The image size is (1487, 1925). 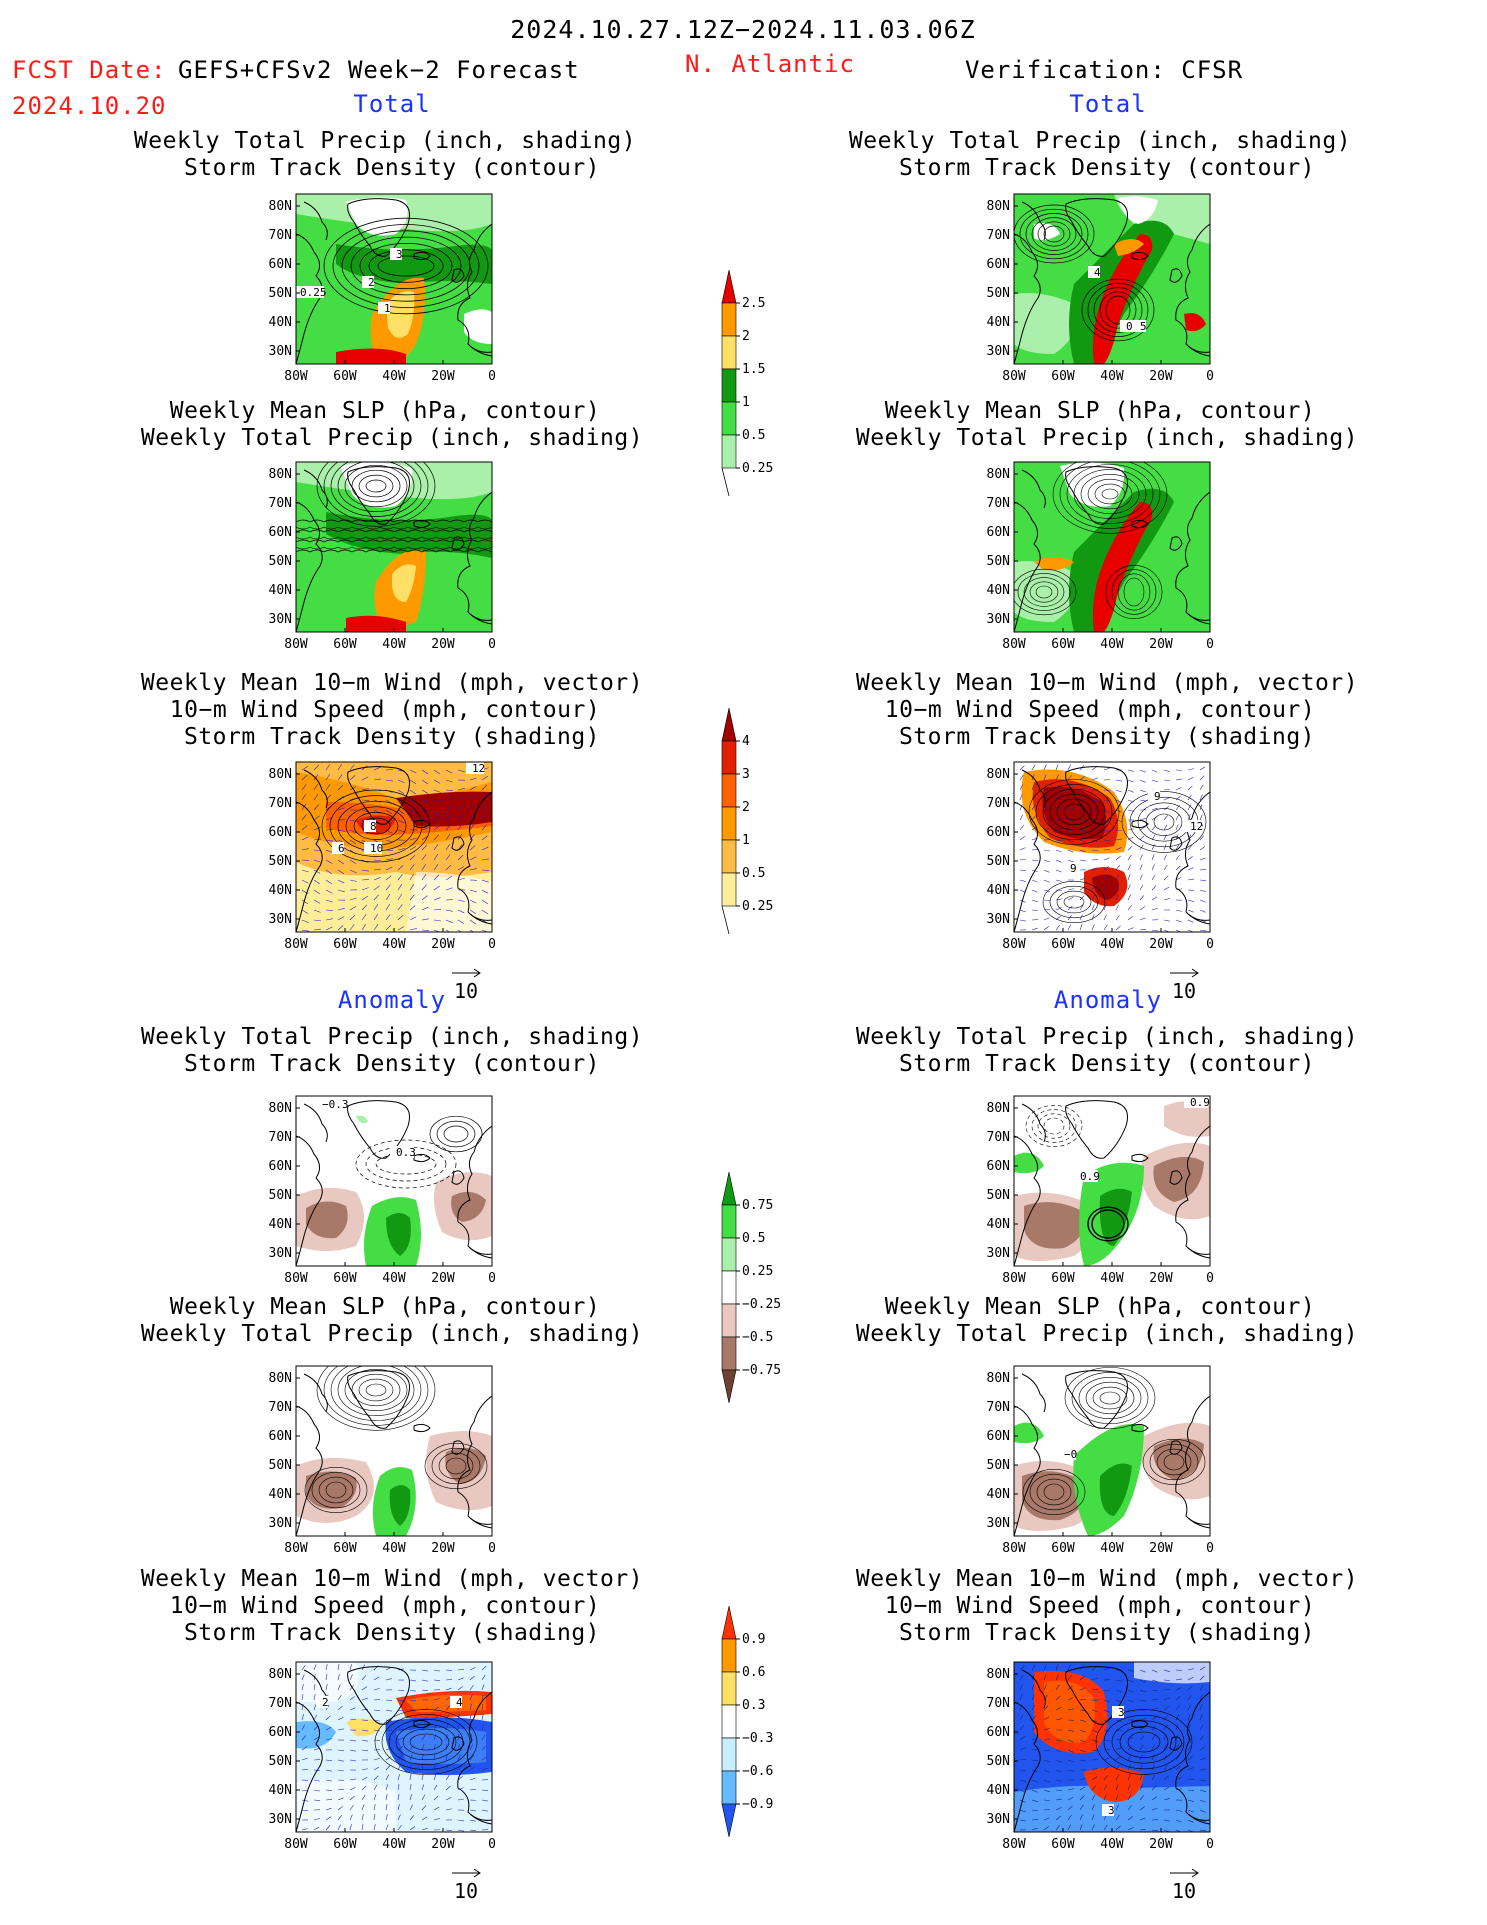 What do you see at coordinates (753, 369) in the screenshot?
I see `colorbar-label: 1.5` at bounding box center [753, 369].